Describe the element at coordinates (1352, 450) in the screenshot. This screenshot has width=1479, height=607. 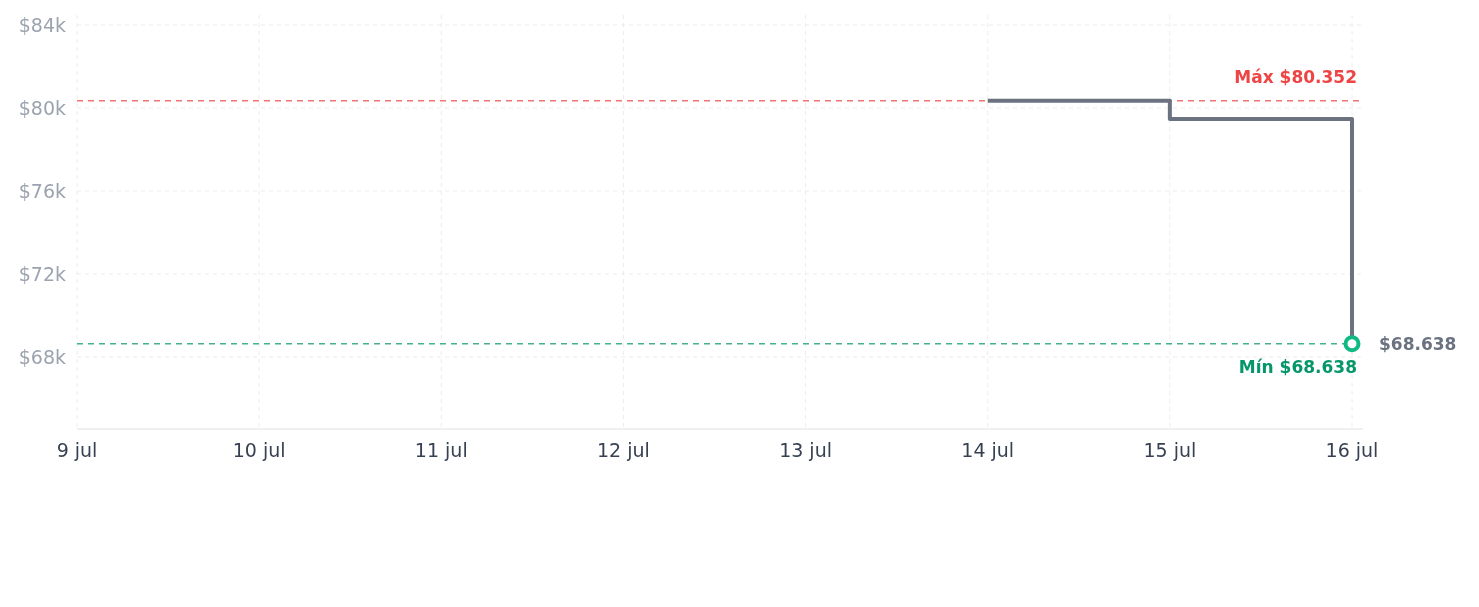
I see `x-tick-label: 16 jul` at that location.